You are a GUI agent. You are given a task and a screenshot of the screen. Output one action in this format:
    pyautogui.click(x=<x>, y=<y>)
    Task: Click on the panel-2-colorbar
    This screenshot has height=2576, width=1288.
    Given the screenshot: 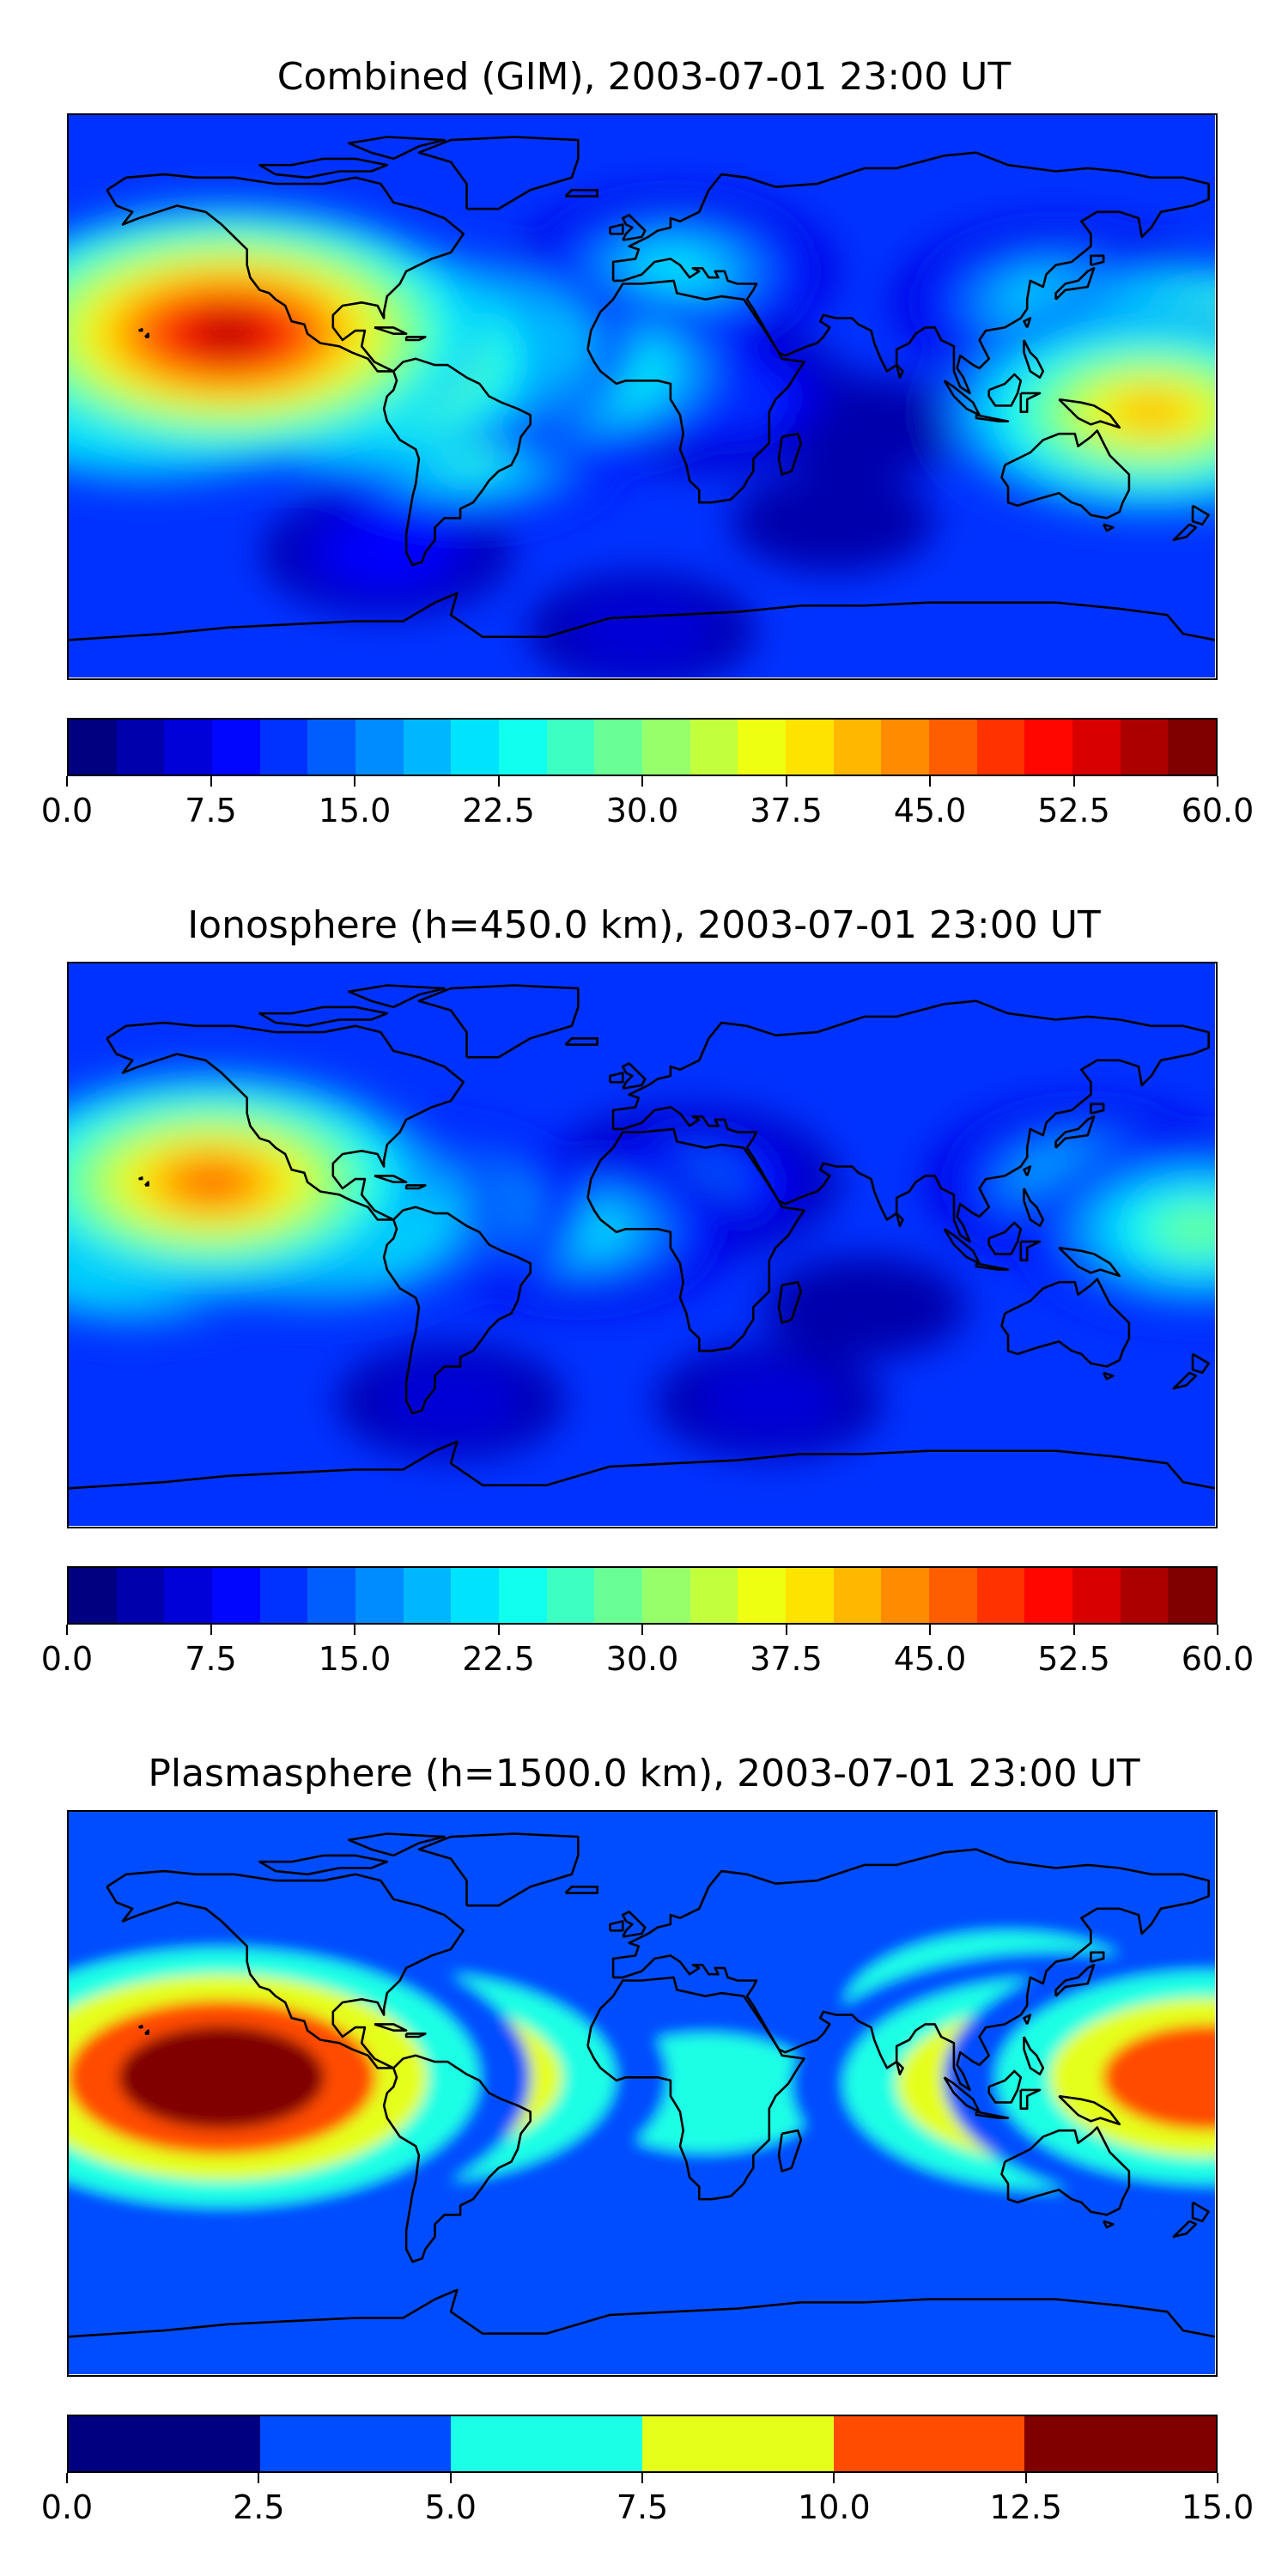 What is the action you would take?
    pyautogui.click(x=642, y=1595)
    